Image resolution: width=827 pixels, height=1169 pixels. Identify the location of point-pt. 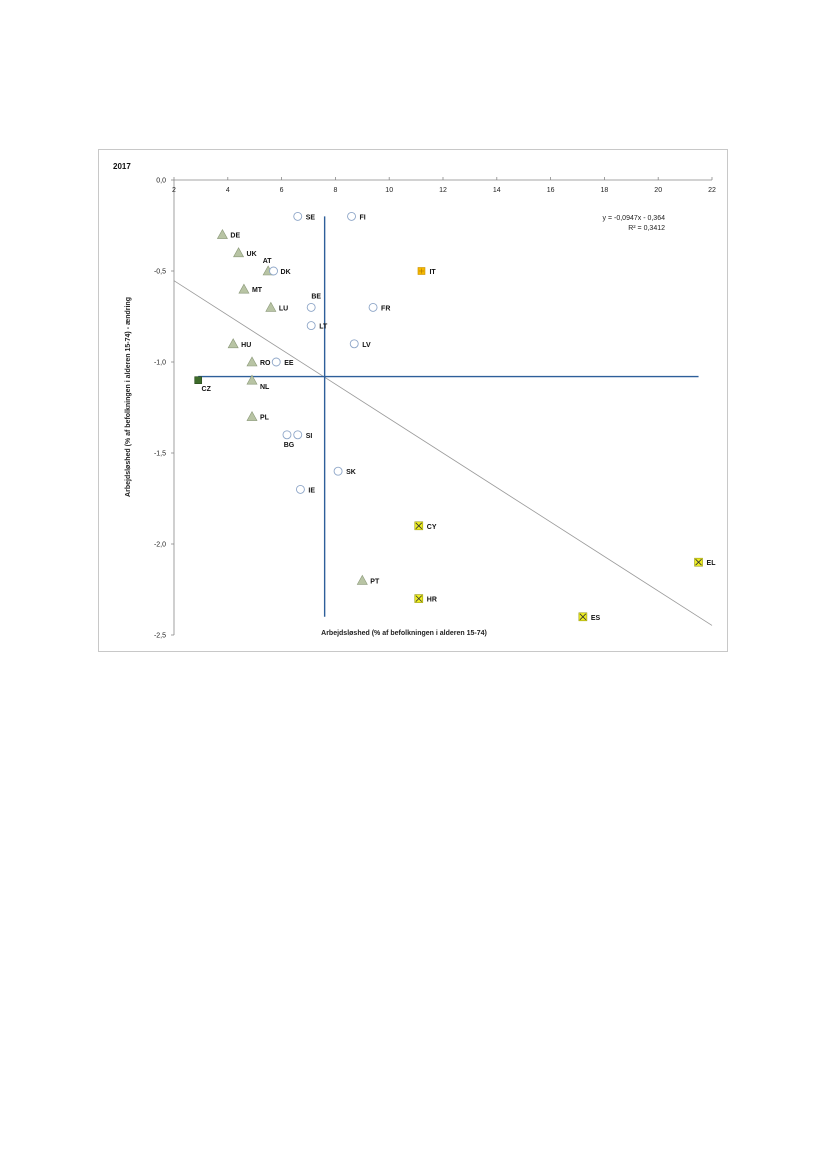
(362, 579).